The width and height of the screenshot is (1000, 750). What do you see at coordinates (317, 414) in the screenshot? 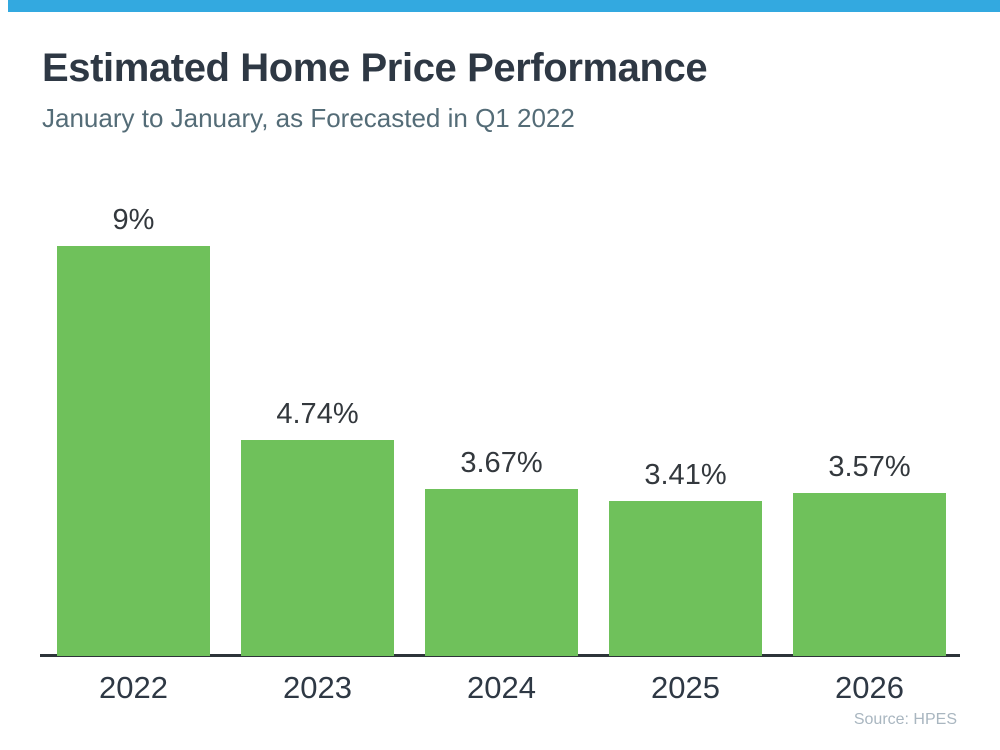
I see `value-label-2023: 4.74%` at bounding box center [317, 414].